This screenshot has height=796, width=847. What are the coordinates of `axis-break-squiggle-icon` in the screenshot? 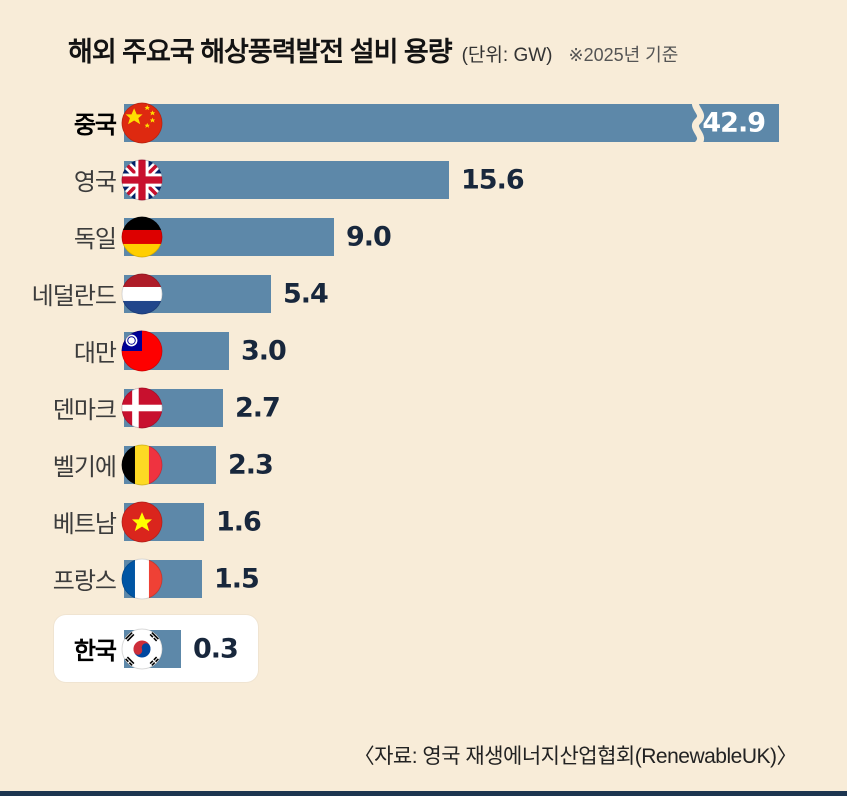 It's located at (698, 123).